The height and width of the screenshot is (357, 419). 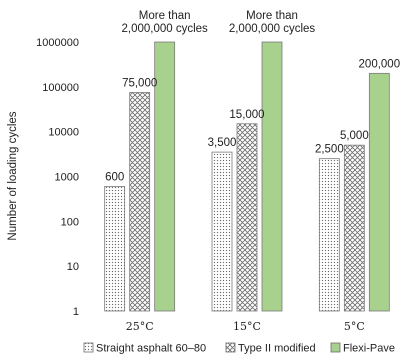 What do you see at coordinates (369, 349) in the screenshot?
I see `legend-label: Flexi-Pave` at bounding box center [369, 349].